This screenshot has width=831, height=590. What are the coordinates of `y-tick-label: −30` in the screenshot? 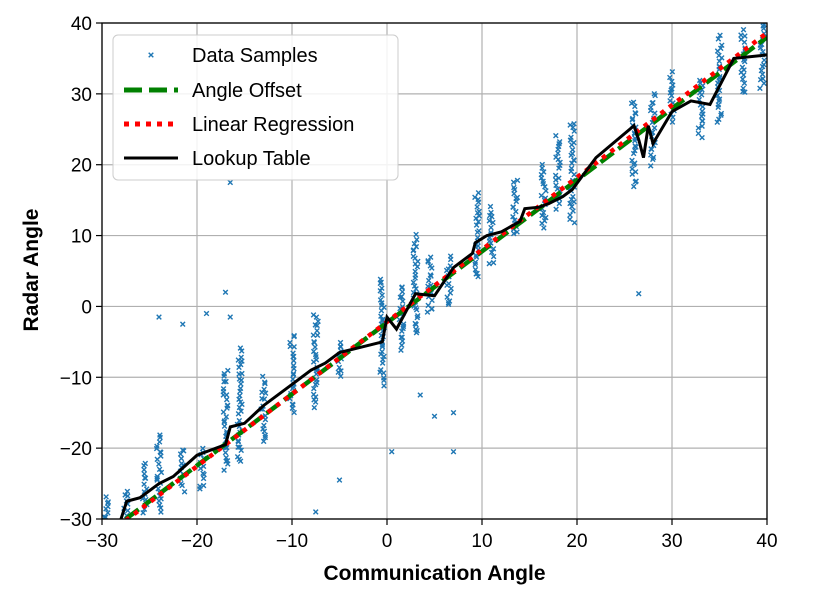 It's located at (76, 520).